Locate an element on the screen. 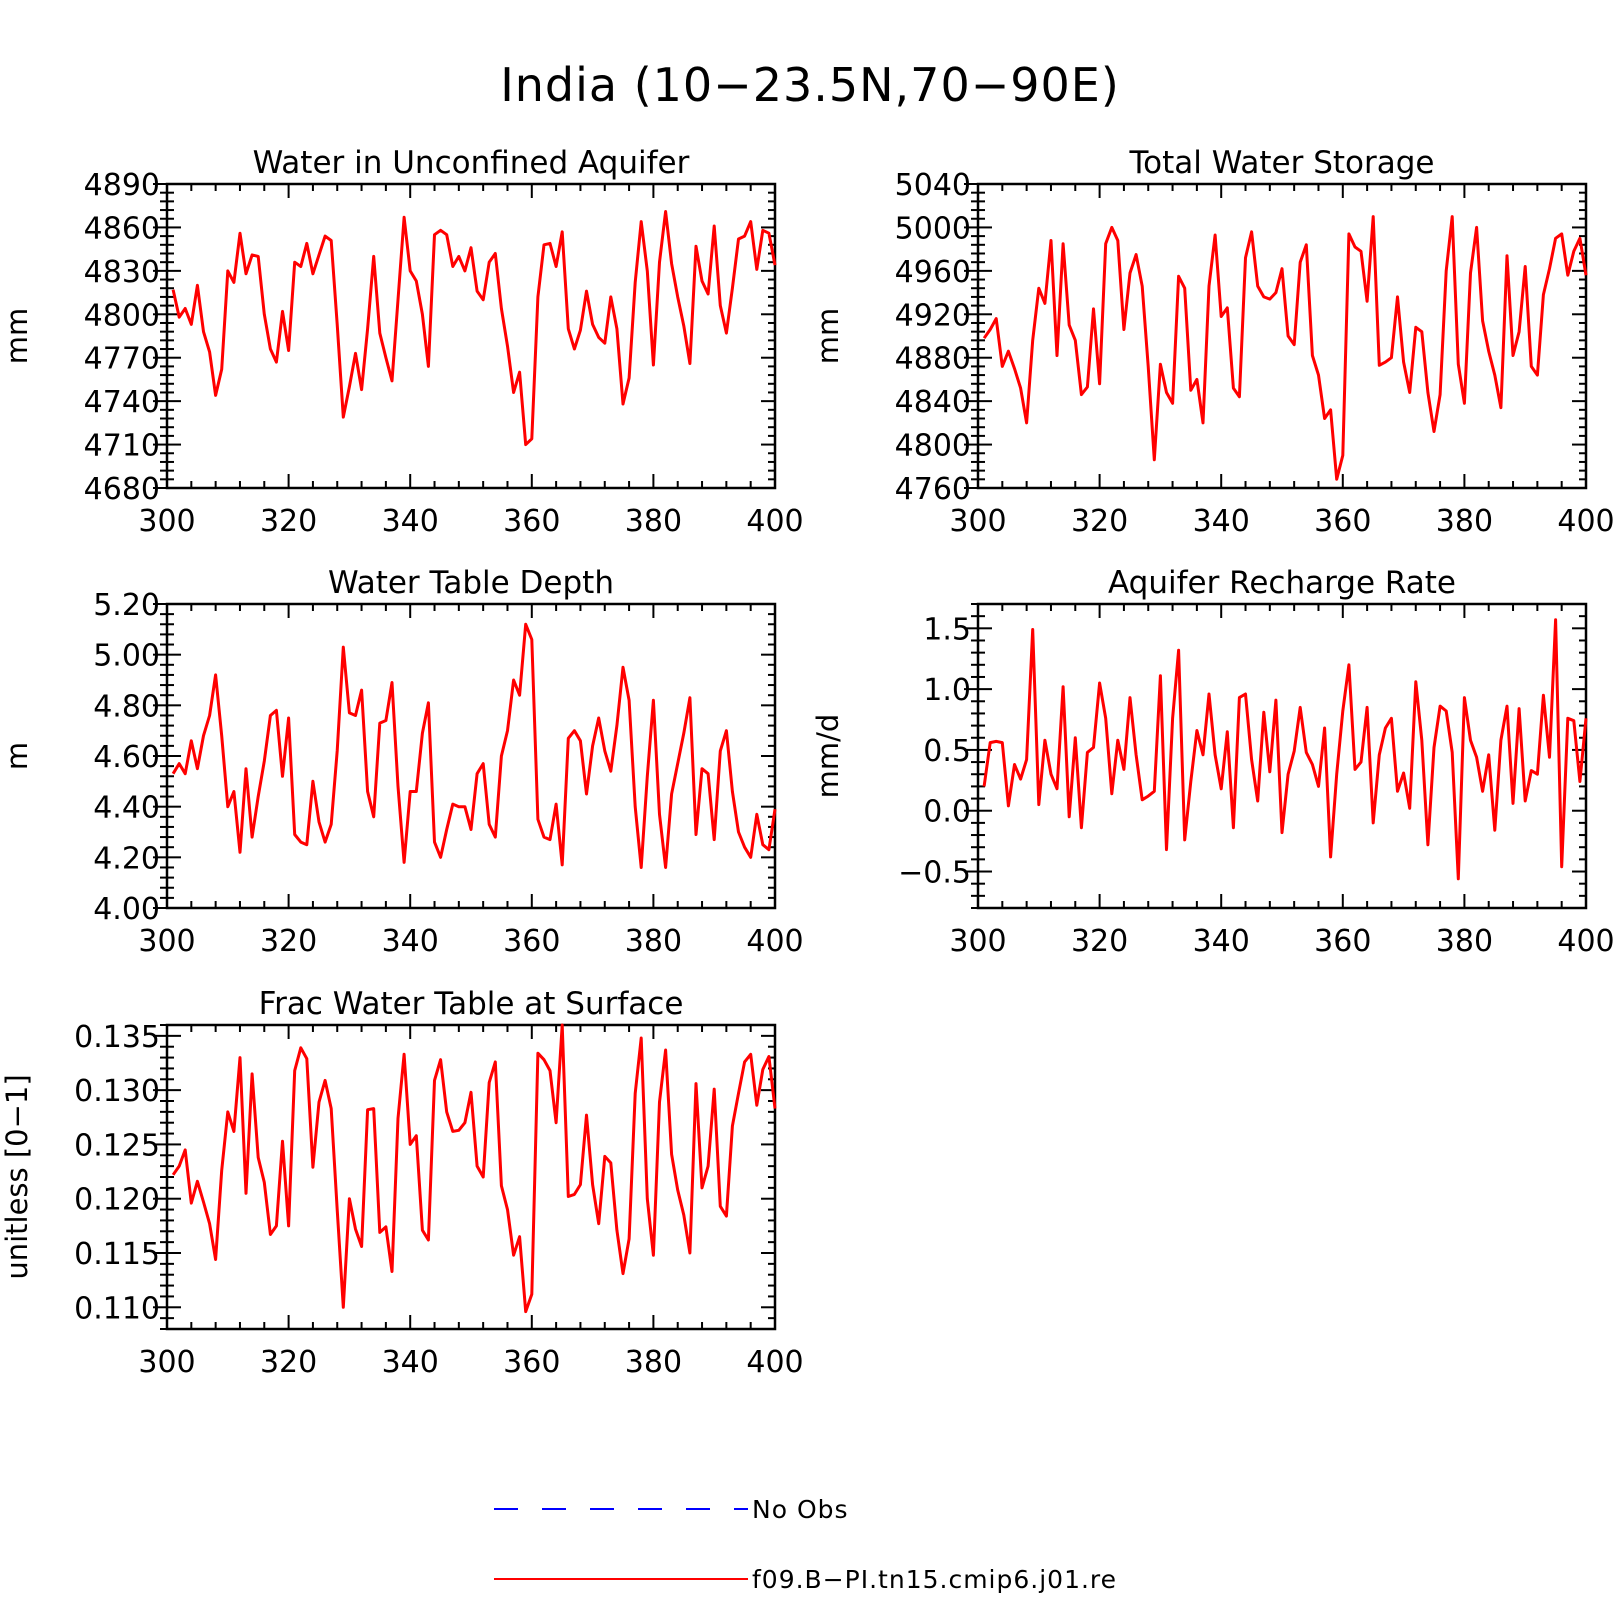  main-title: India (10−23.5N,70−90E) is located at coordinates (810, 85).